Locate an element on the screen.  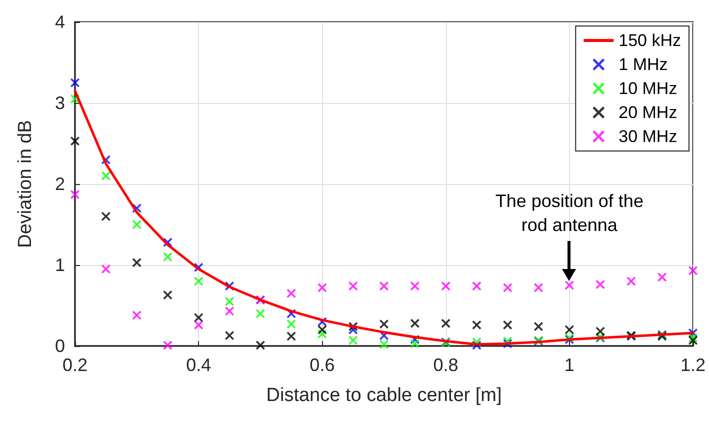
annotation: The position of the rod antenna is located at coordinates (569, 213).